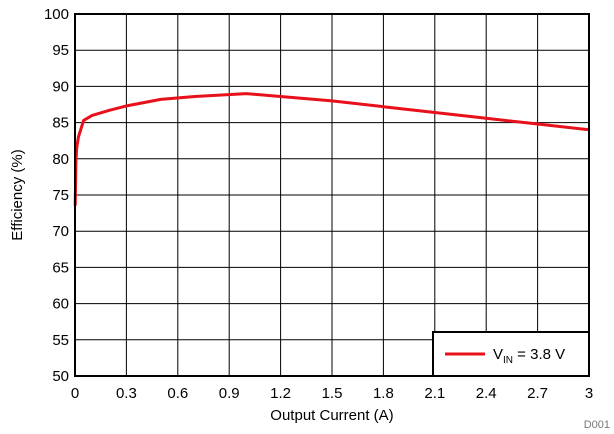 The image size is (614, 434). Describe the element at coordinates (60, 376) in the screenshot. I see `y-tick-label: 50` at that location.